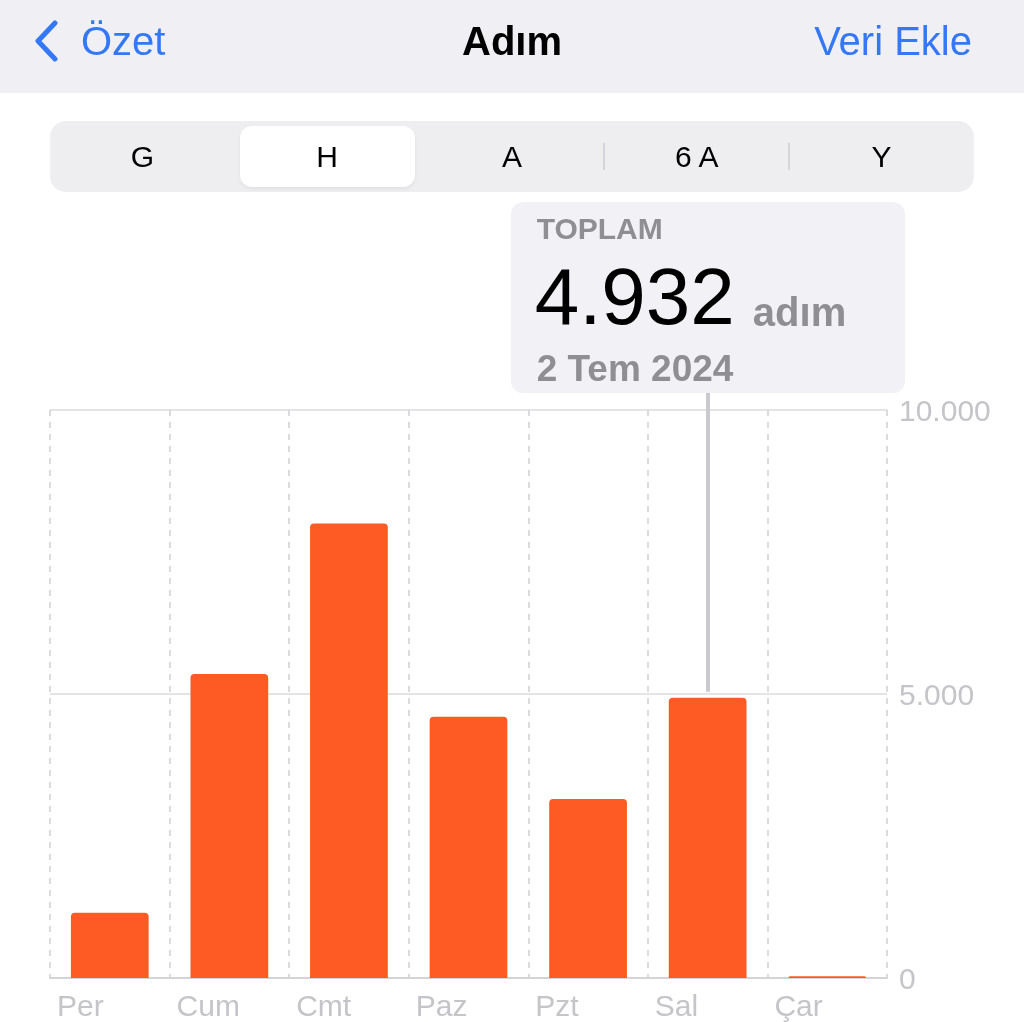 This screenshot has width=1024, height=1022. I want to click on x-tick-label: Pzt, so click(557, 1005).